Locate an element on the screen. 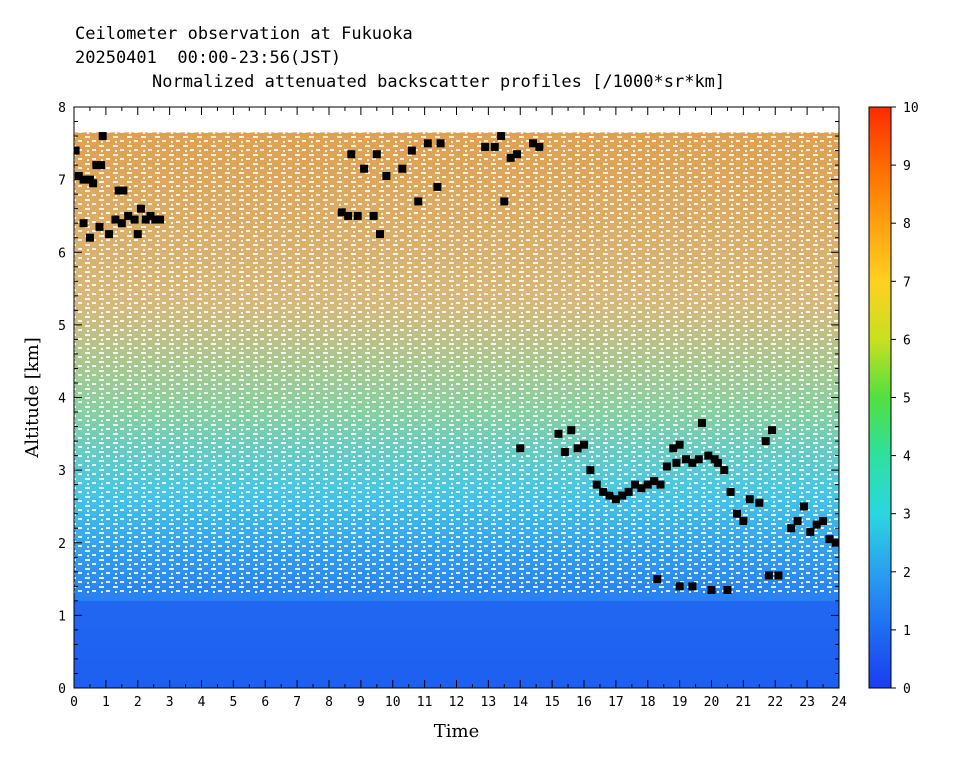 This screenshot has width=960, height=770. x-tick-label: 7 is located at coordinates (297, 702).